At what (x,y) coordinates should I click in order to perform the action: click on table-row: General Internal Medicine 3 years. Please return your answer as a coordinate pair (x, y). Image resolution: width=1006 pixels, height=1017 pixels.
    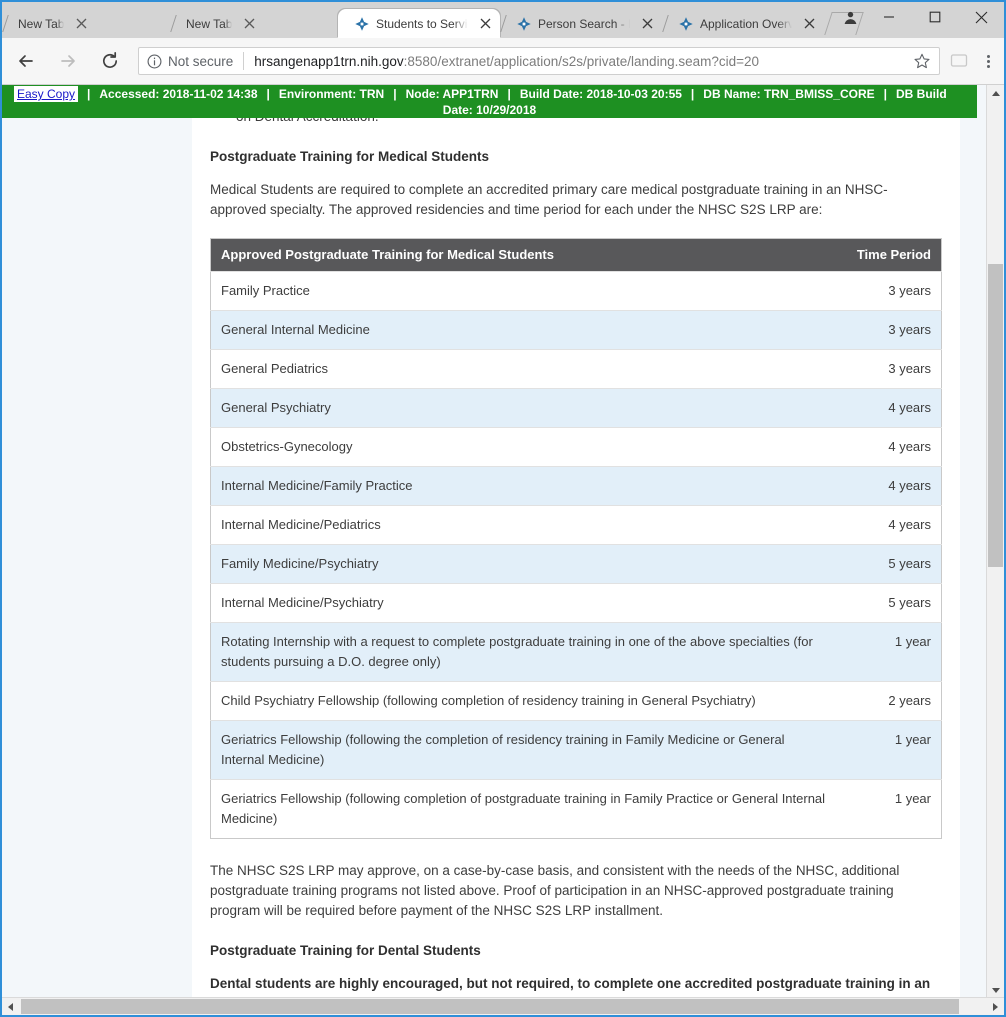
    Looking at the image, I should click on (576, 330).